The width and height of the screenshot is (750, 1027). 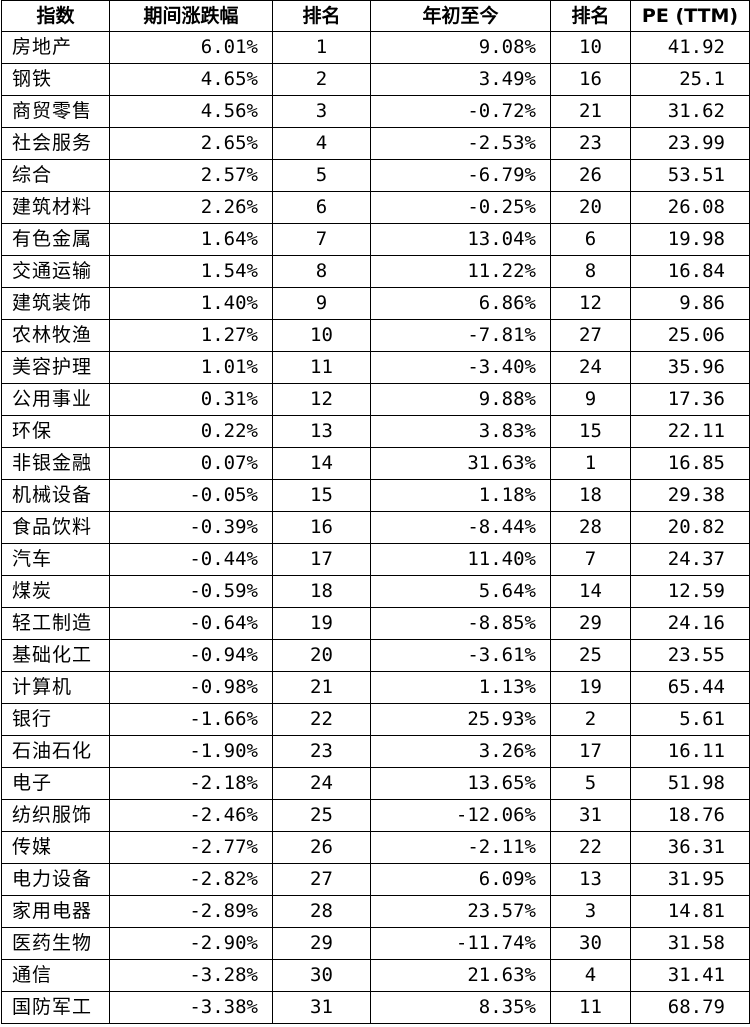 I want to click on period-change-cell: 1.27%, so click(x=191, y=335).